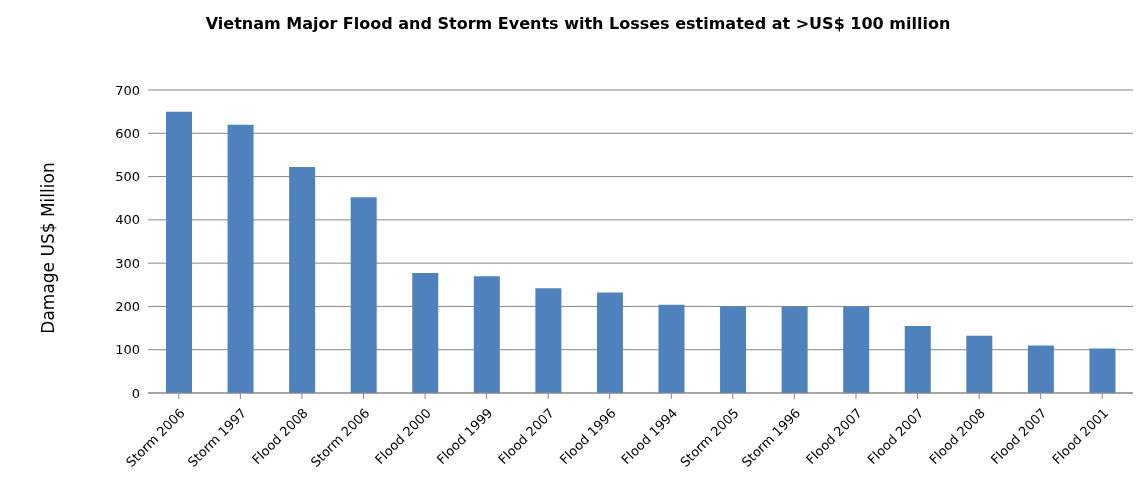 The height and width of the screenshot is (495, 1143). What do you see at coordinates (127, 220) in the screenshot?
I see `y-tick-label: 400` at bounding box center [127, 220].